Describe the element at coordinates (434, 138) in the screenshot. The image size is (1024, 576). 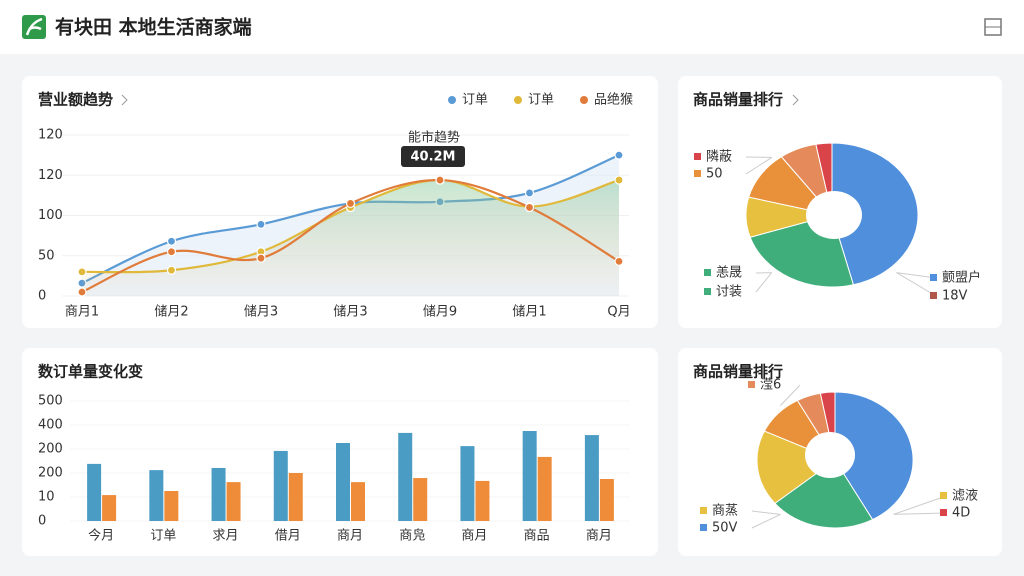
I see `annotation: 能市趋势` at that location.